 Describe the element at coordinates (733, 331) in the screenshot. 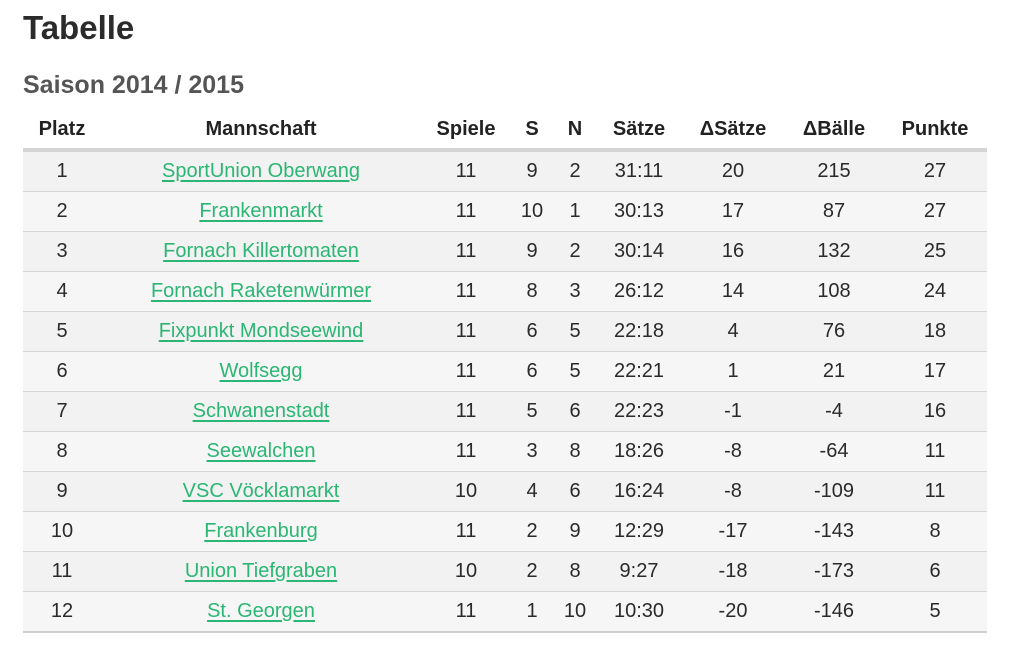

I see `cell-delta-saetze: 4` at that location.